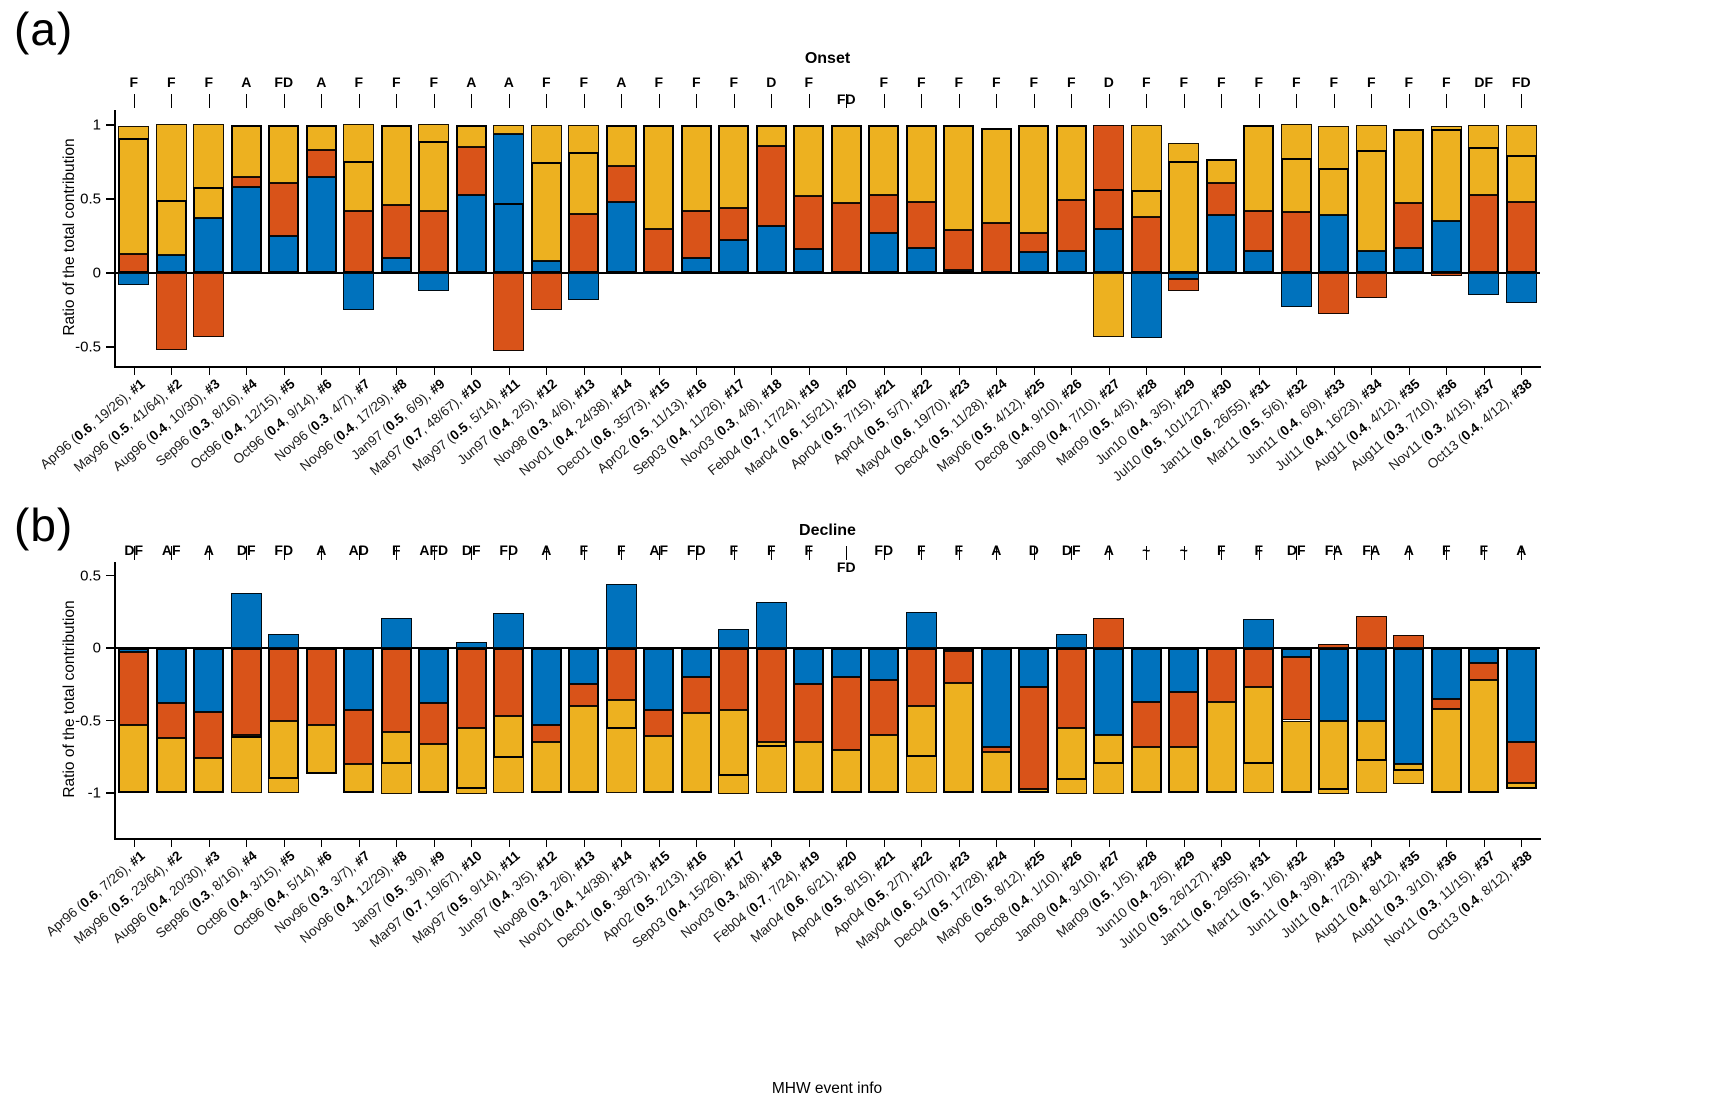 The width and height of the screenshot is (1735, 1114). What do you see at coordinates (94, 793) in the screenshot?
I see `y-tick-label: -1` at bounding box center [94, 793].